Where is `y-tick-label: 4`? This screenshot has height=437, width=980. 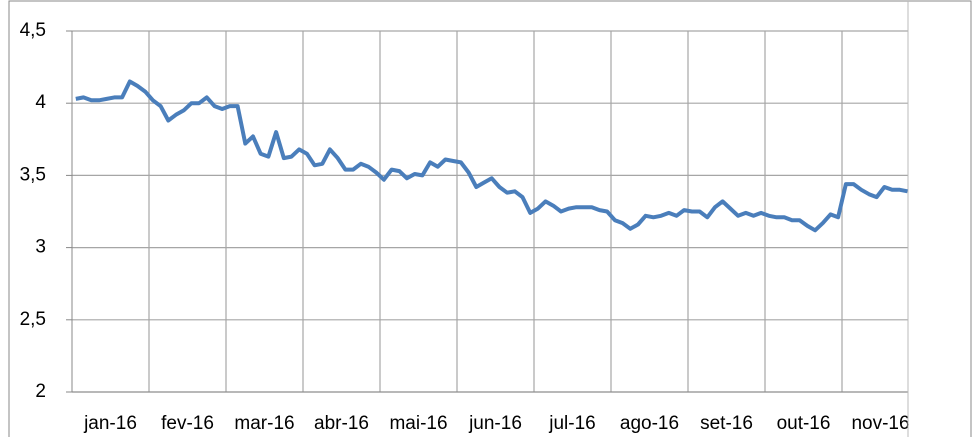 y-tick-label: 4 is located at coordinates (40, 102).